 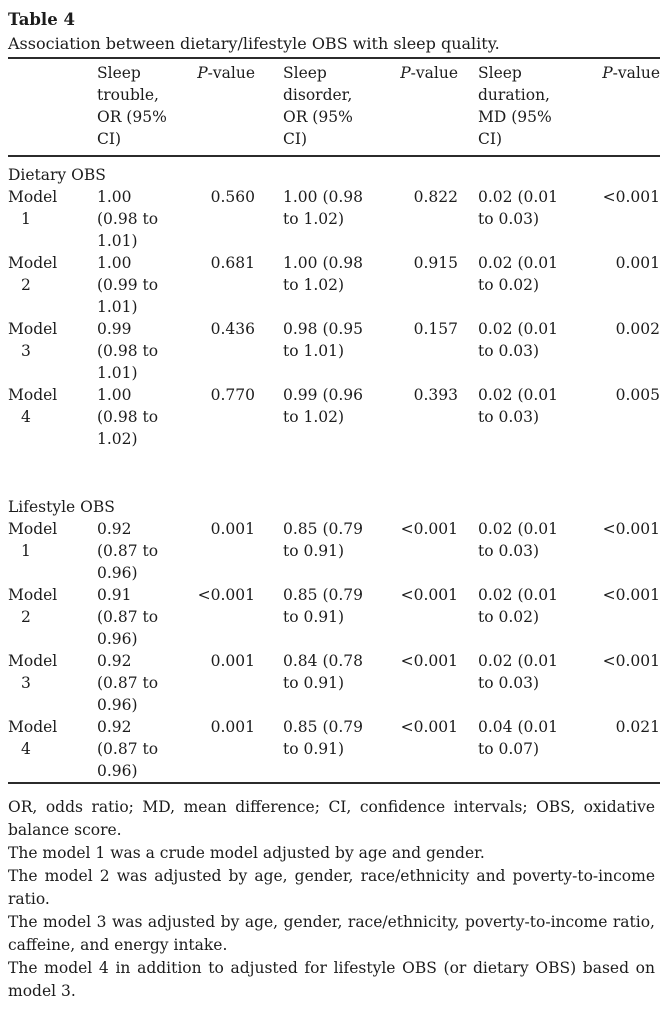 I want to click on cell-pvalue-duration: 0.001, so click(x=637, y=263).